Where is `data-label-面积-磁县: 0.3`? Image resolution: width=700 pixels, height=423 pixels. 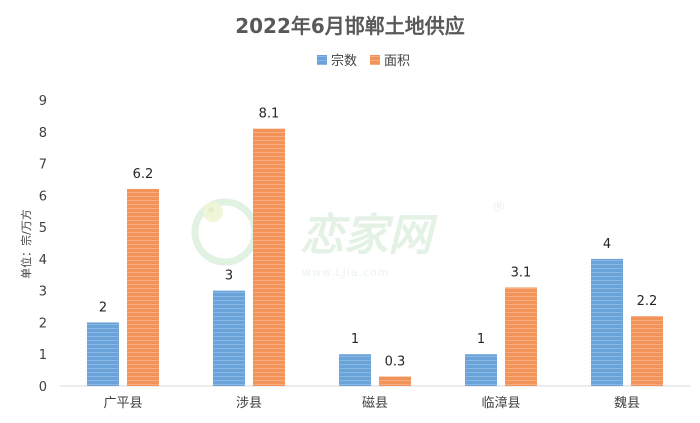 data-label-面积-磁县: 0.3 is located at coordinates (395, 361).